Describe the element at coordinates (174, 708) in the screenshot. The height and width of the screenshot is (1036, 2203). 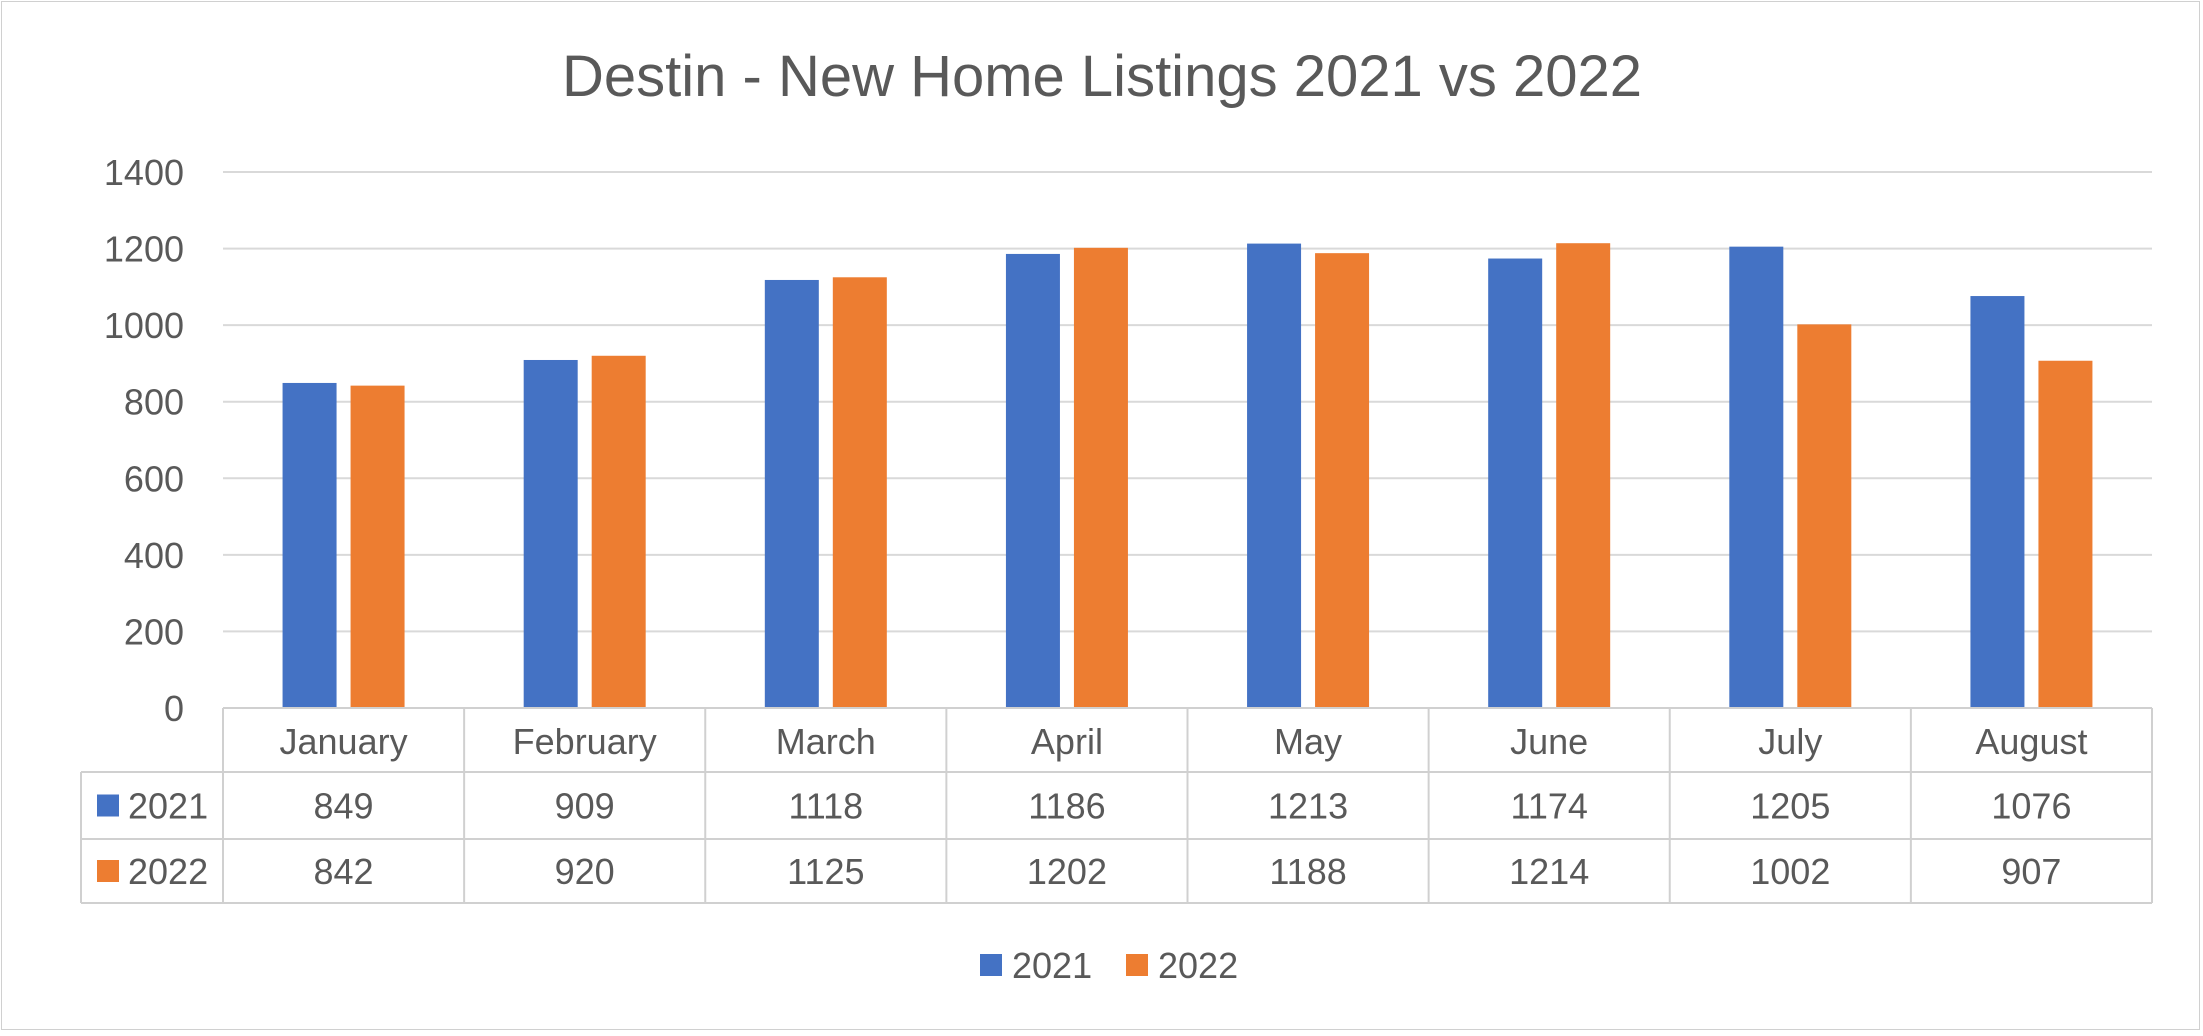
I see `y-tick-label: 0` at that location.